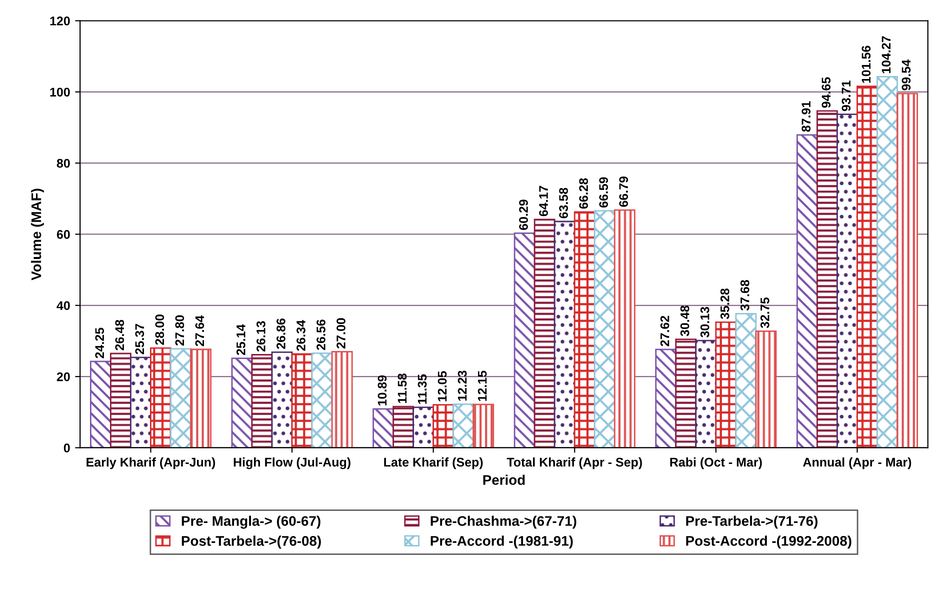 This screenshot has height=593, width=942. I want to click on legend-label: Pre-Accord -(1981-91), so click(501, 542).